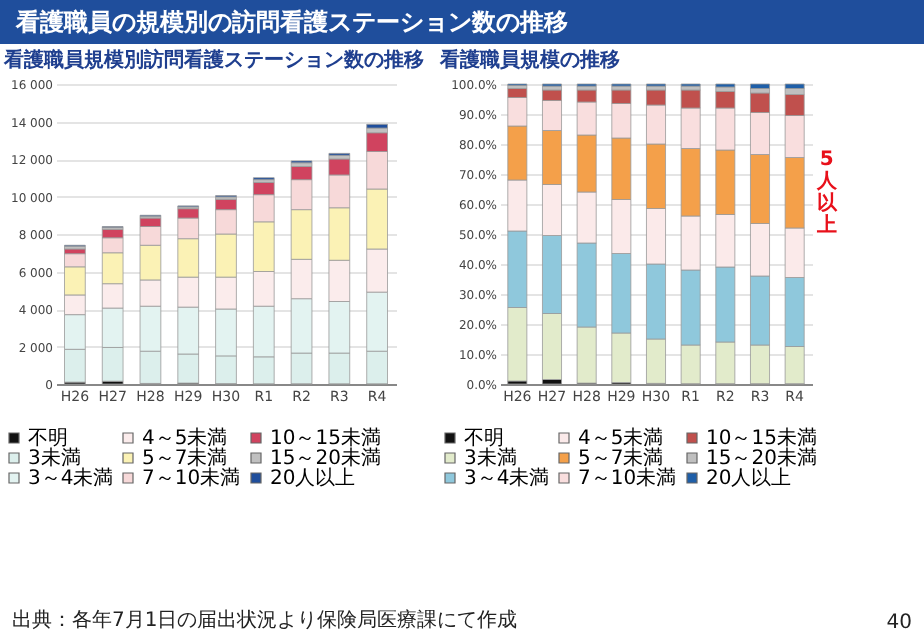 The width and height of the screenshot is (924, 640). What do you see at coordinates (213, 60) in the screenshot?
I see `chart-title: 看護職員規模別訪問看護ステーション数の推移` at bounding box center [213, 60].